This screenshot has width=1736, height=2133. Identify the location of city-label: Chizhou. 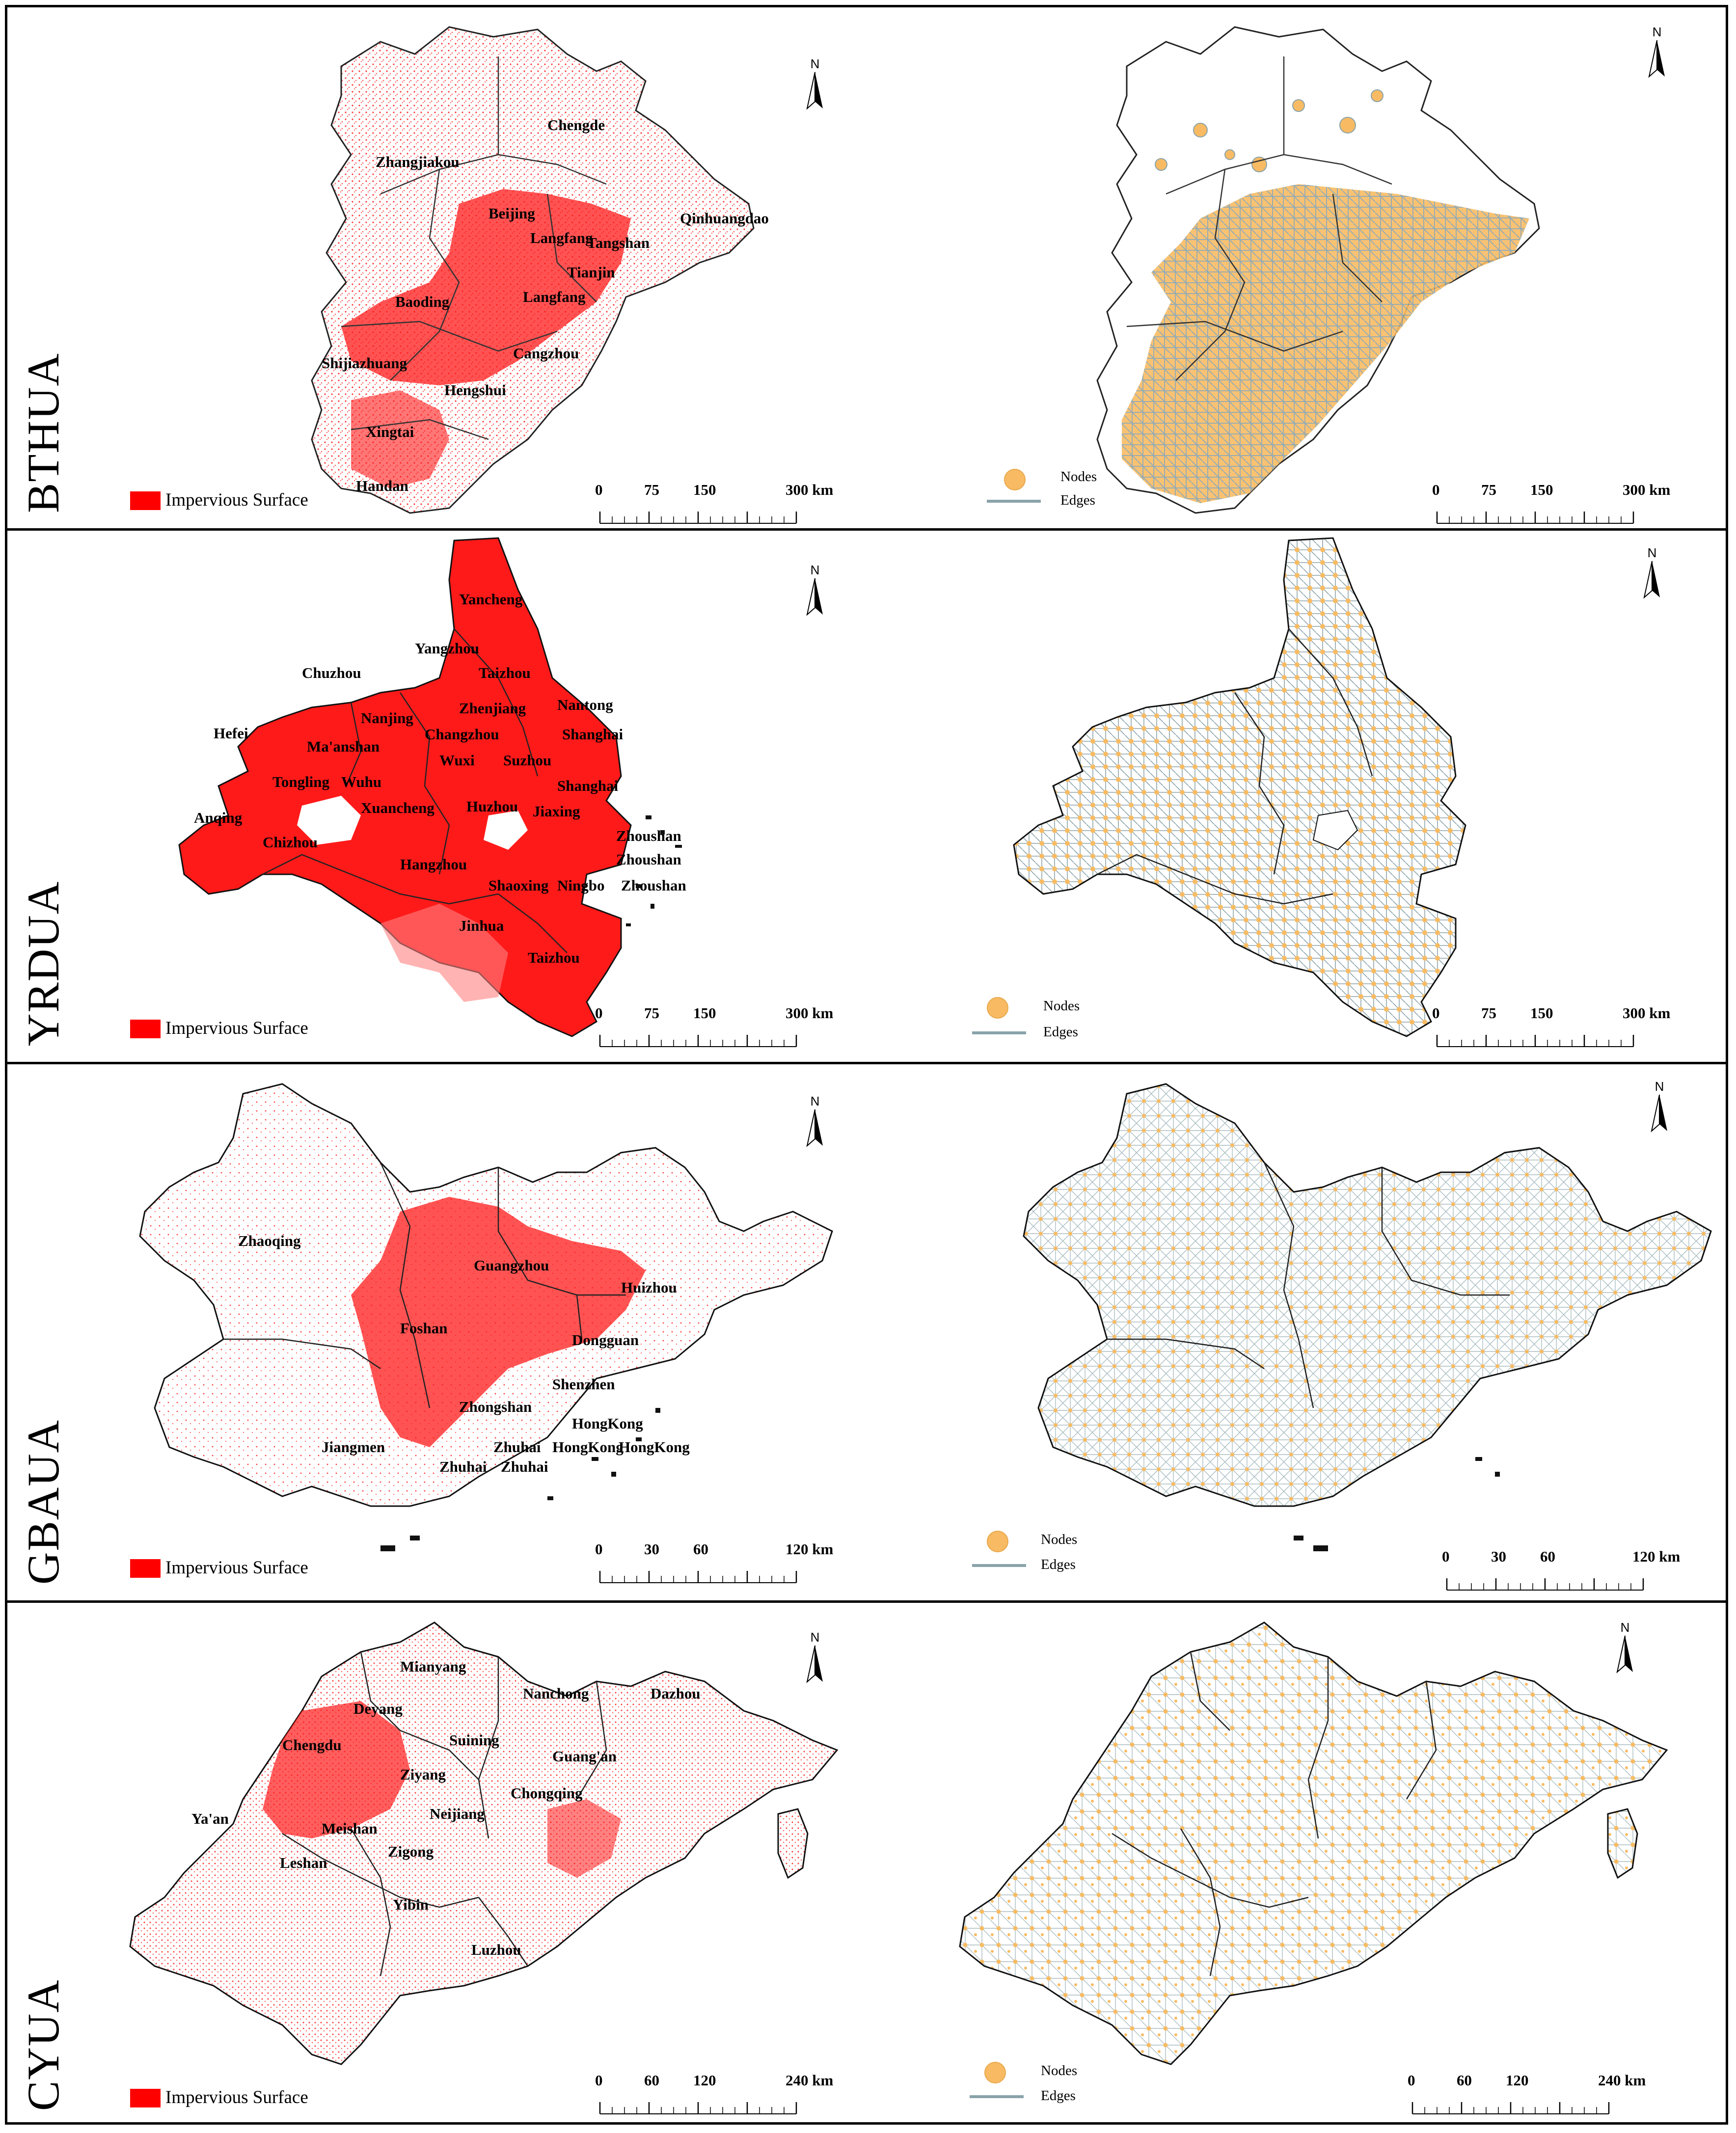
(290, 843).